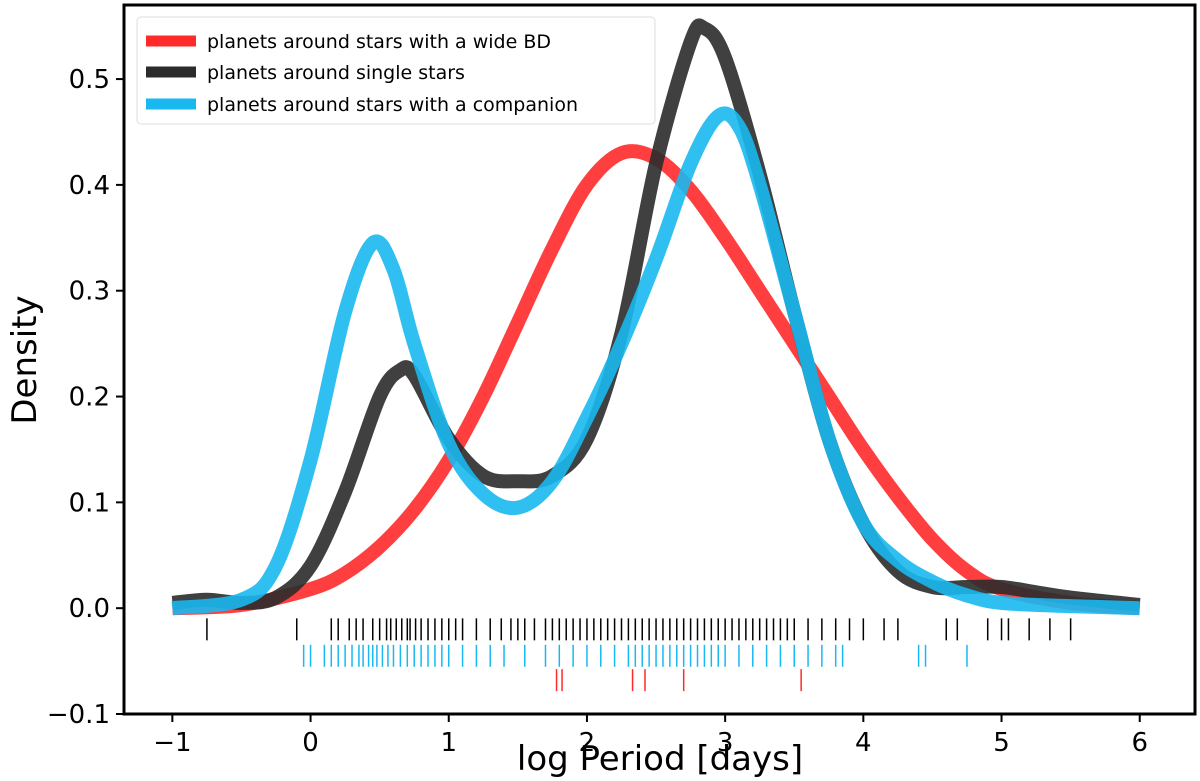 The height and width of the screenshot is (781, 1200). What do you see at coordinates (89, 186) in the screenshot?
I see `y-tick-label: 0.4` at bounding box center [89, 186].